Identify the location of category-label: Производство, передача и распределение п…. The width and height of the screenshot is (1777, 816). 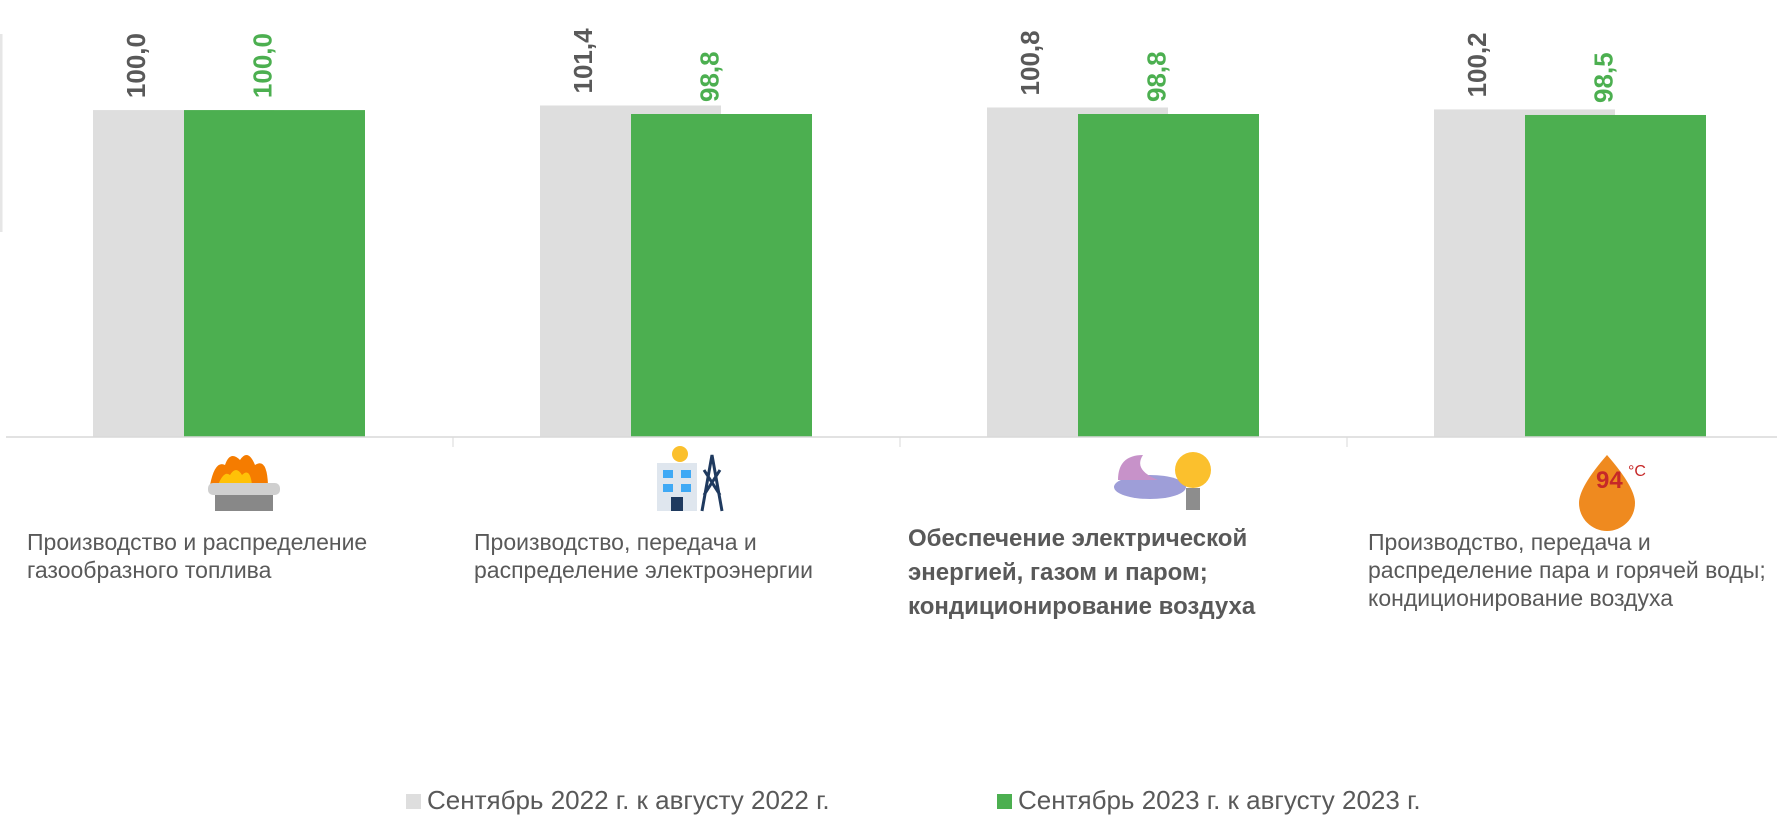
(1567, 570).